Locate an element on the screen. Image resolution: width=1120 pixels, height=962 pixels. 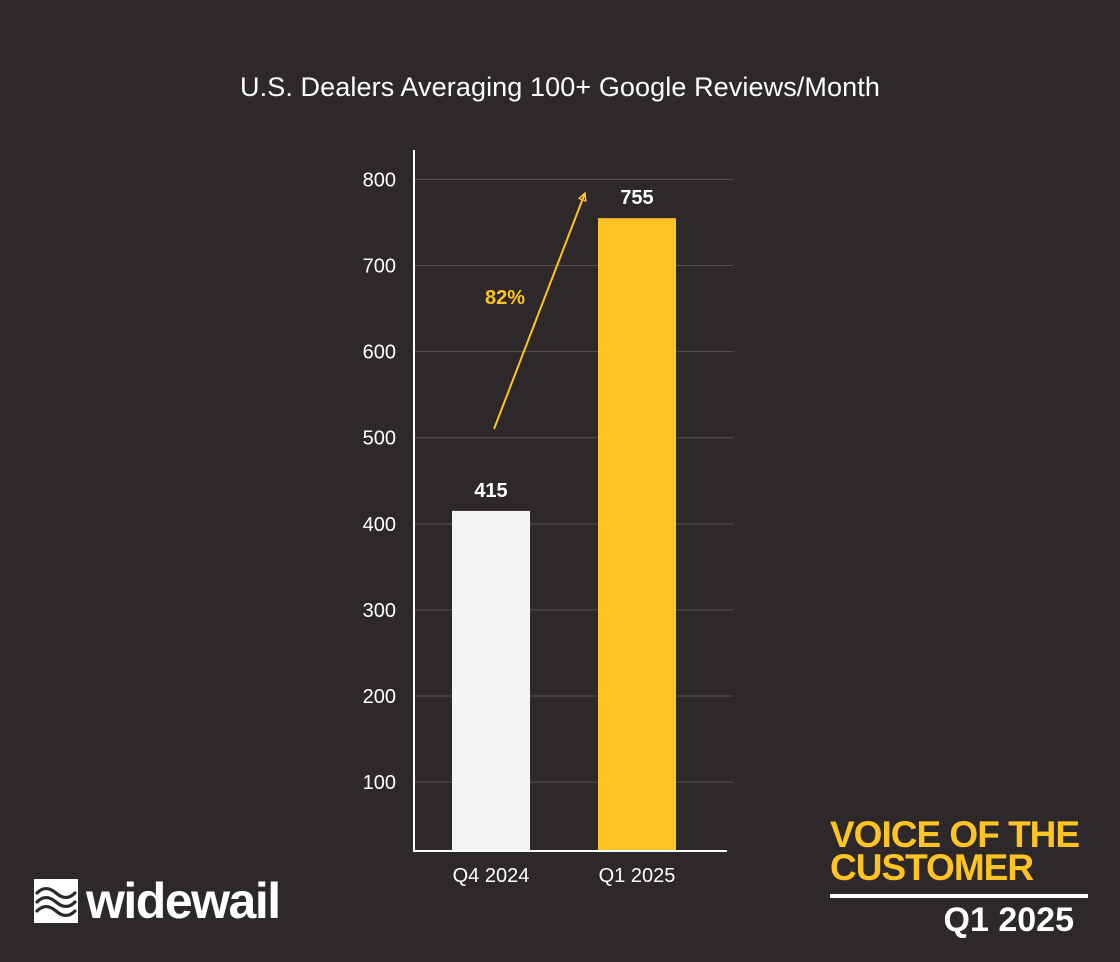
report-title-line2: CUSTOMER is located at coordinates (932, 867).